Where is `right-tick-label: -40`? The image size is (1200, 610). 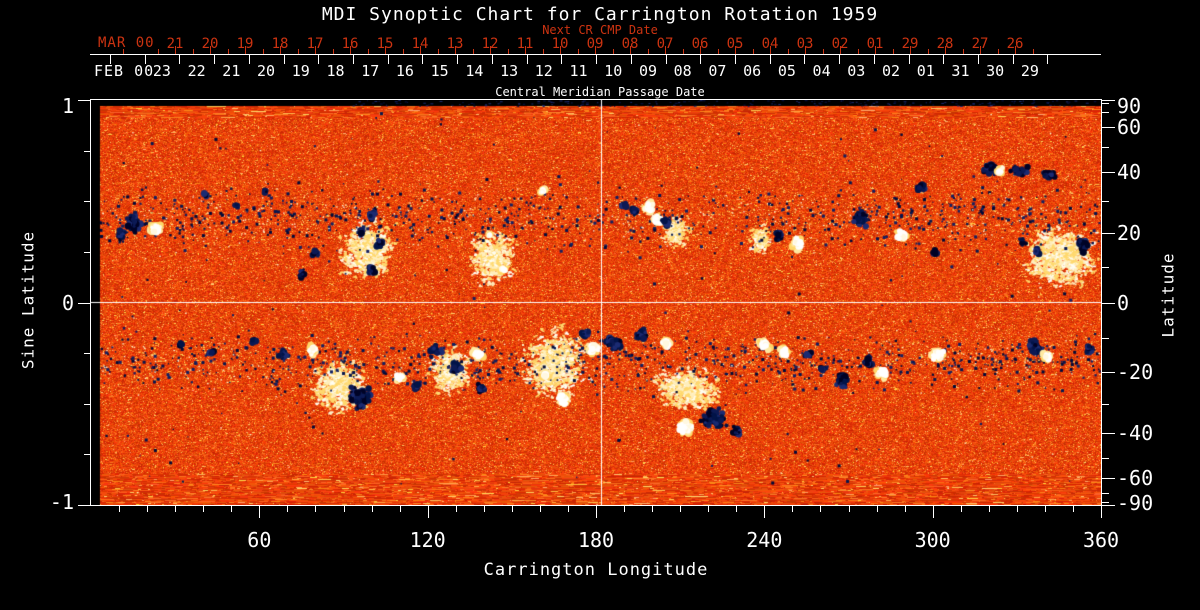 right-tick-label: -40 is located at coordinates (1135, 432).